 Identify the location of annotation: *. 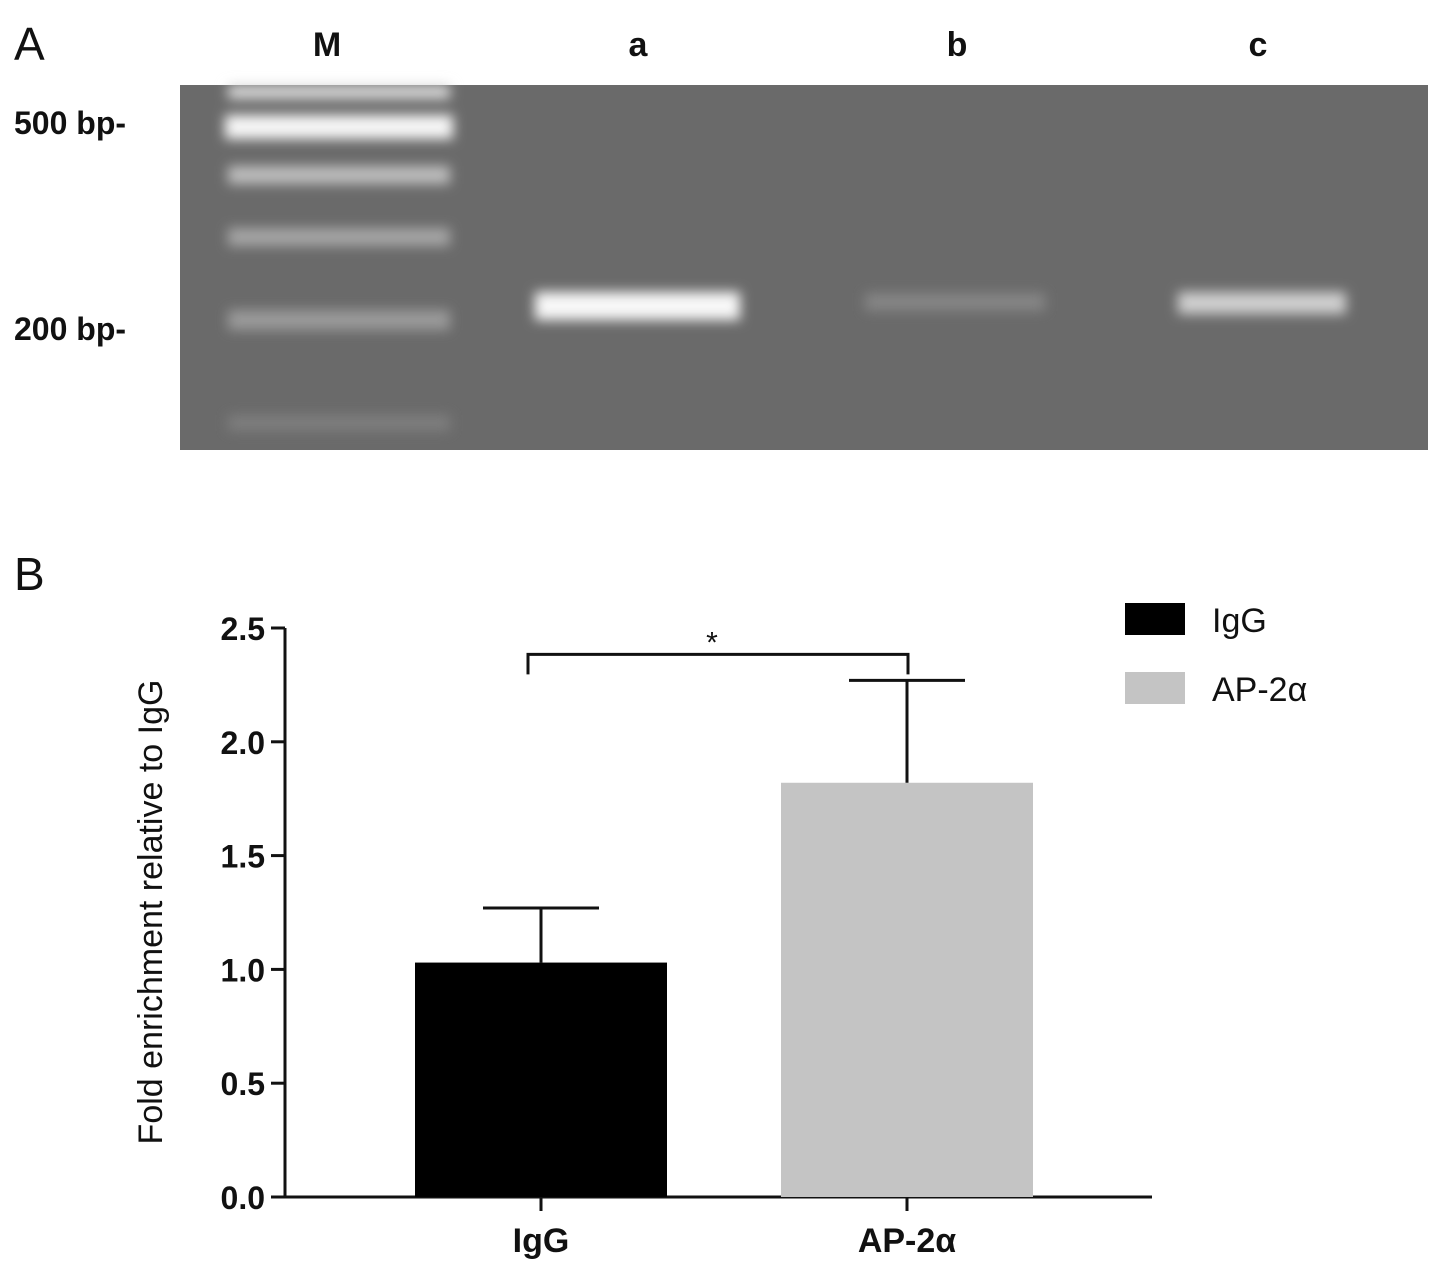
(712, 642).